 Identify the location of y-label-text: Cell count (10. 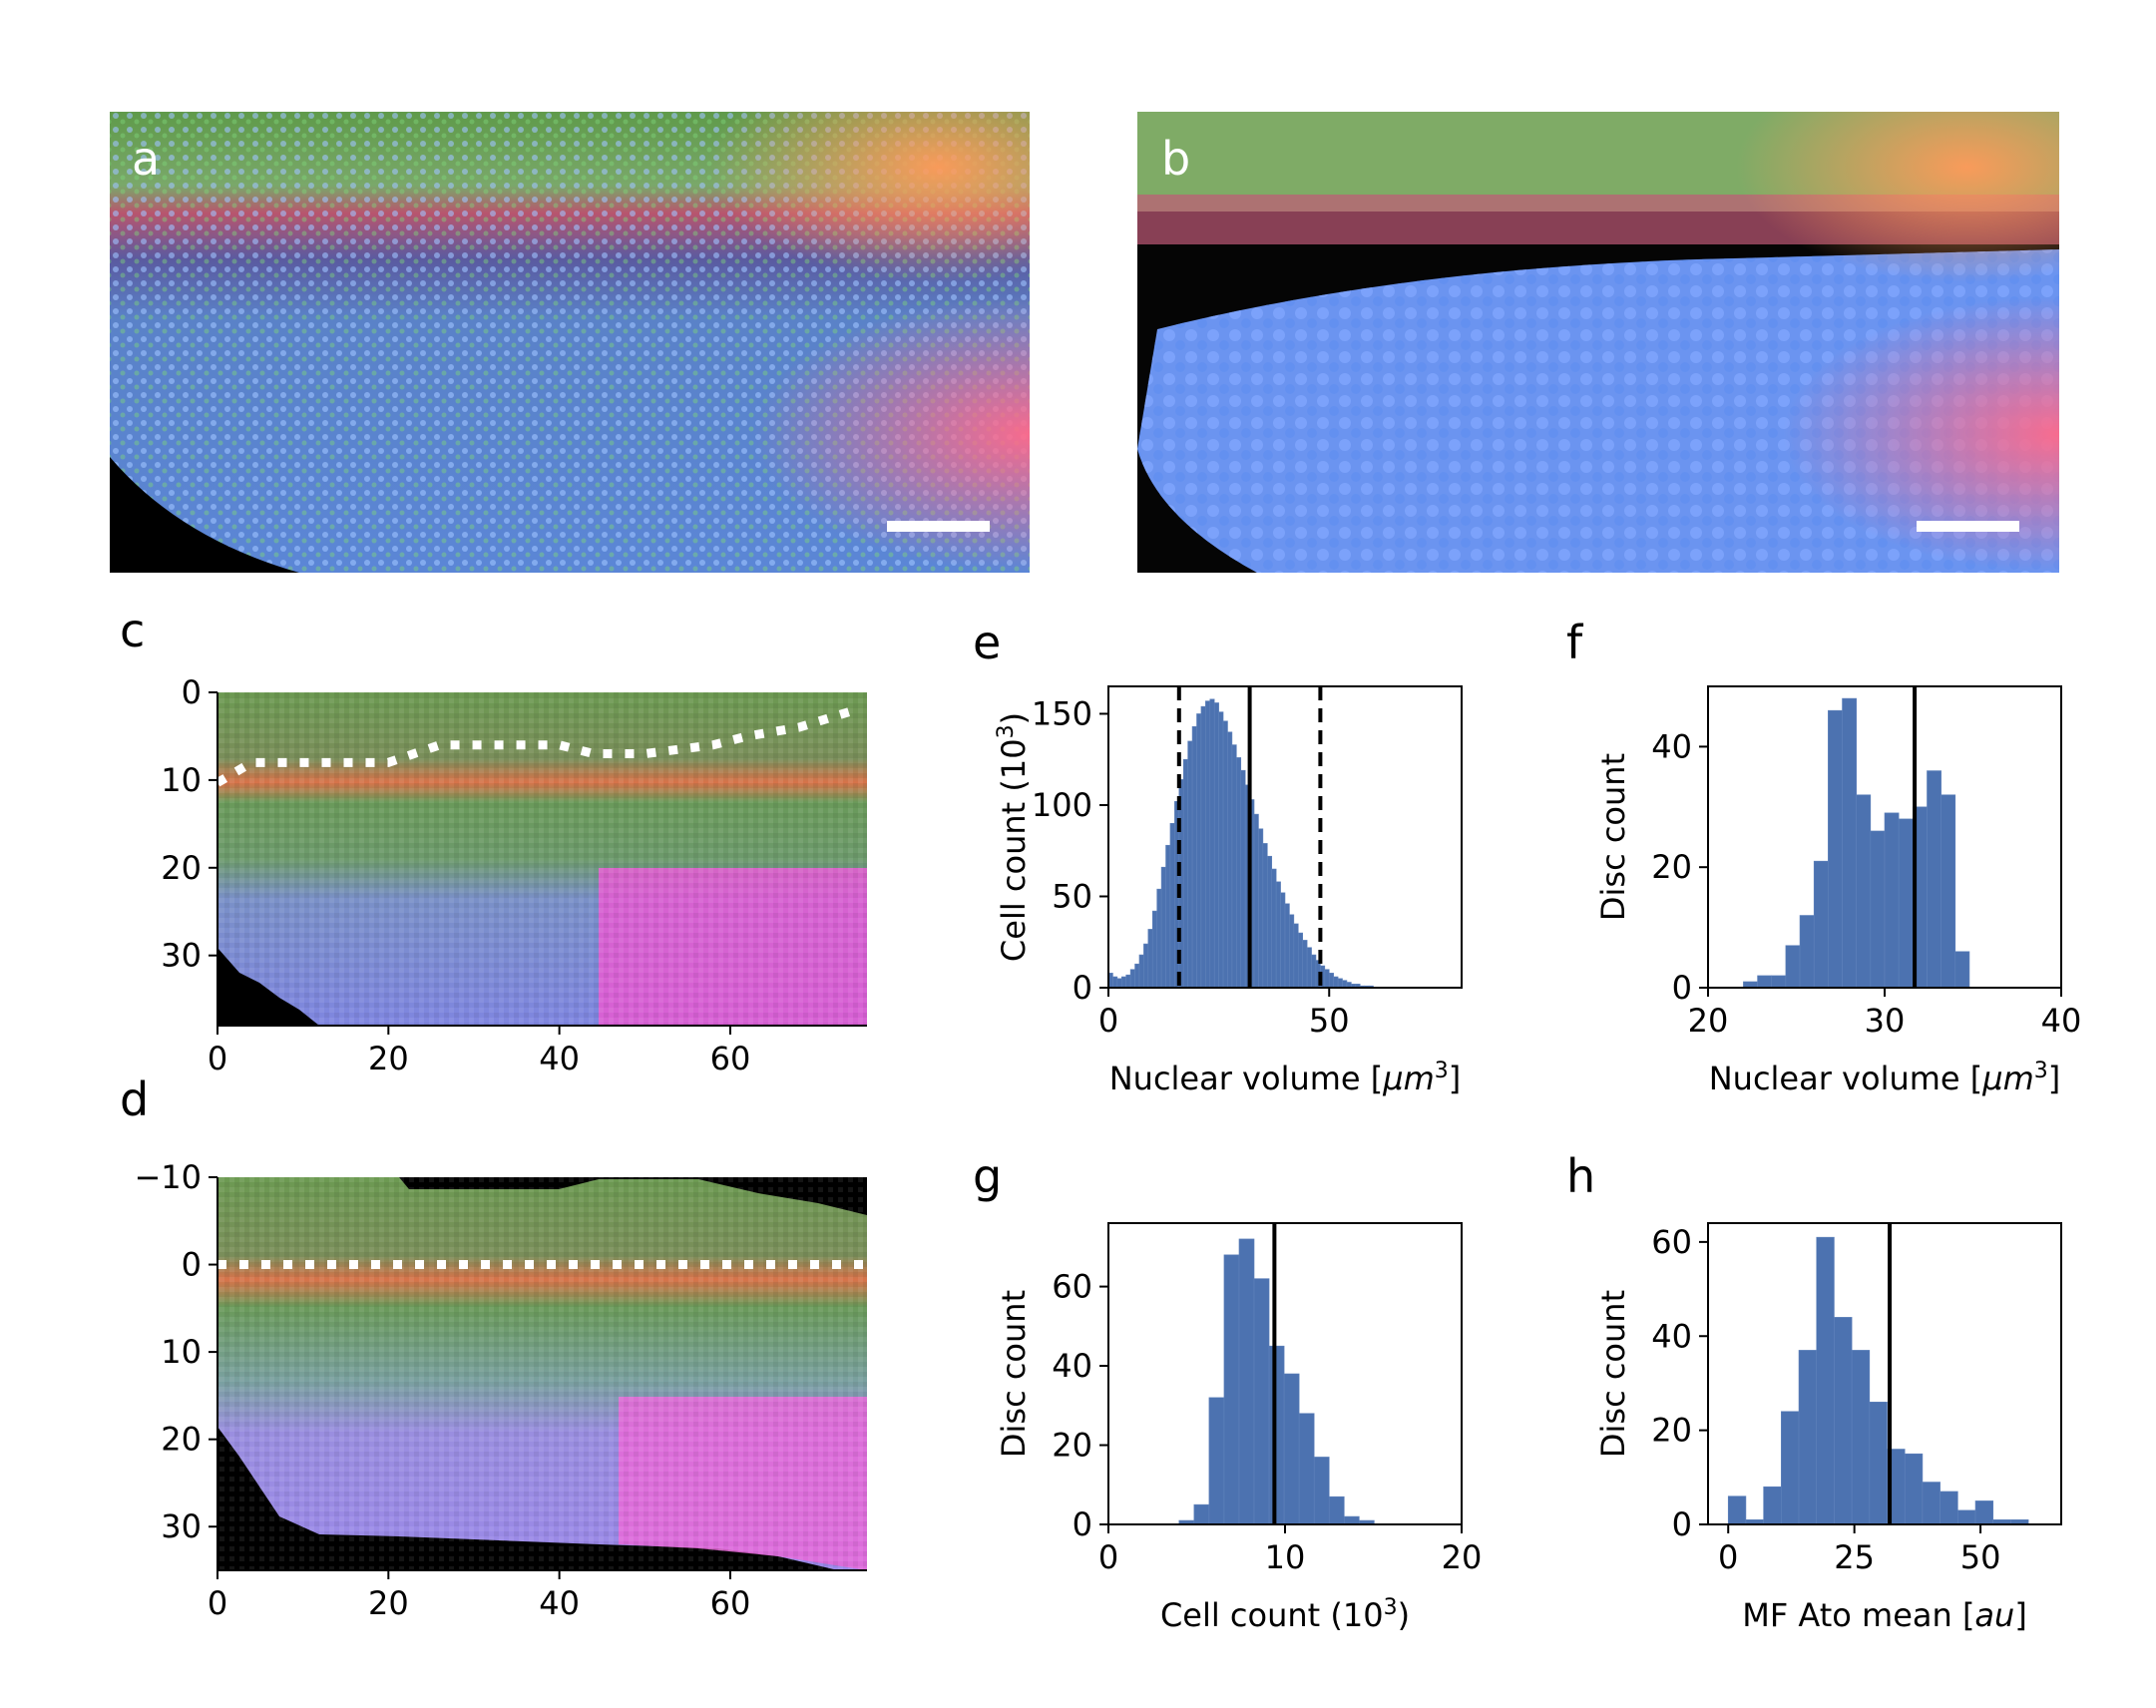
(1014, 850).